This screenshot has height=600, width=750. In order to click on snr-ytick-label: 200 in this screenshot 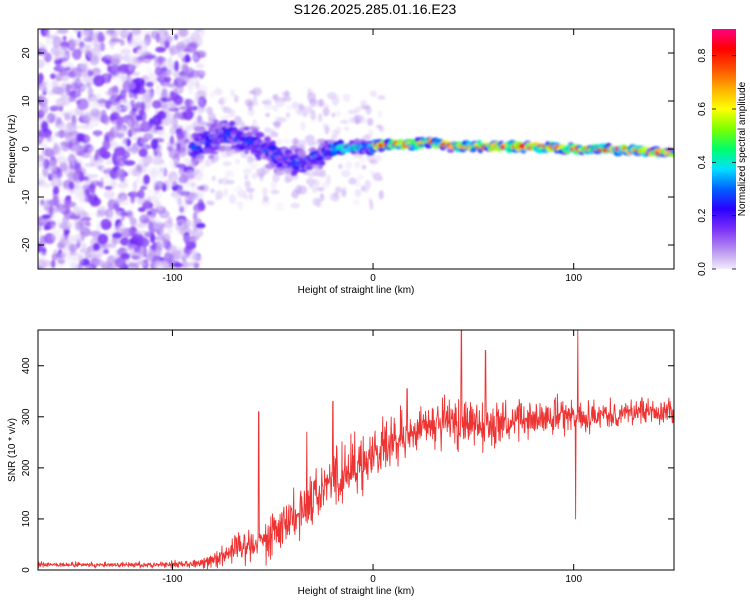, I will do `click(26, 467)`.